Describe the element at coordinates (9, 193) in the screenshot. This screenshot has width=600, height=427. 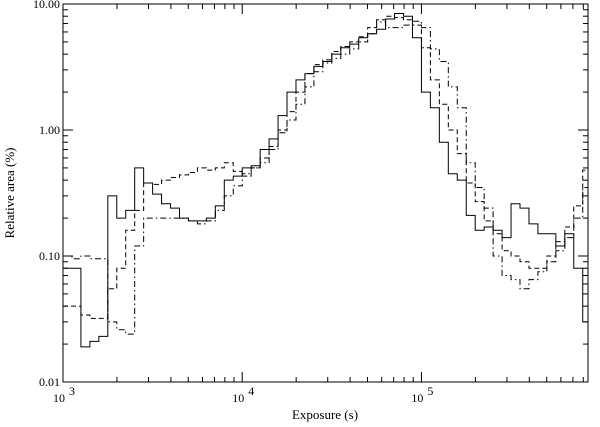
I see `y-axis-label: Relative area (%)` at that location.